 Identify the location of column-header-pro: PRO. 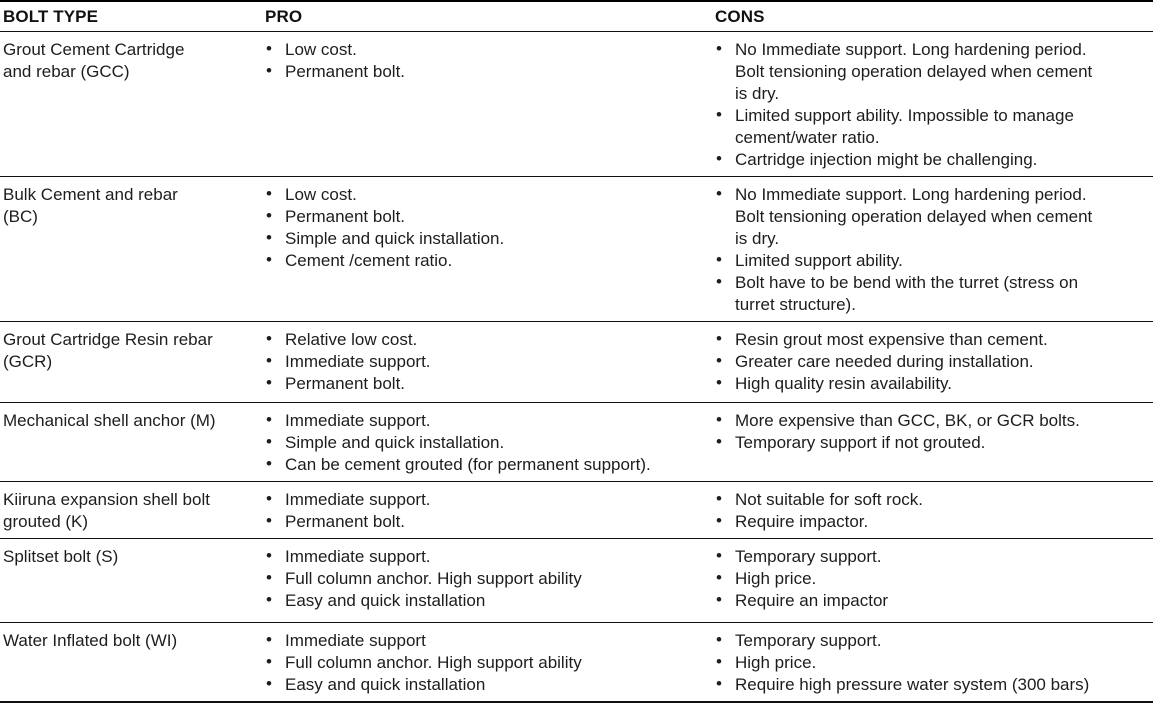
(487, 16).